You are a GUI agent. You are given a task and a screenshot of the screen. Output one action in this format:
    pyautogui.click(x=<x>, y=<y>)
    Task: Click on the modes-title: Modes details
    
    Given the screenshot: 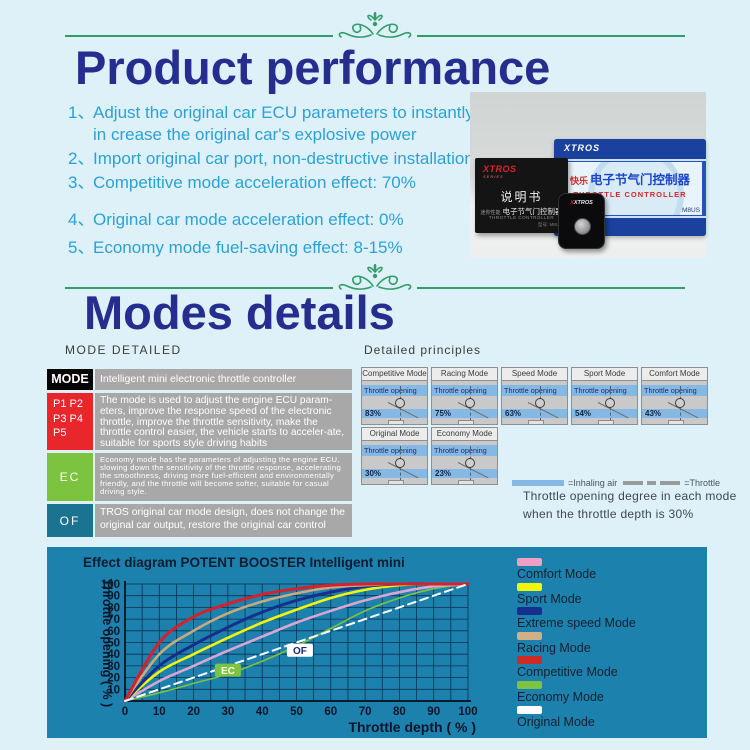 What is the action you would take?
    pyautogui.click(x=239, y=312)
    